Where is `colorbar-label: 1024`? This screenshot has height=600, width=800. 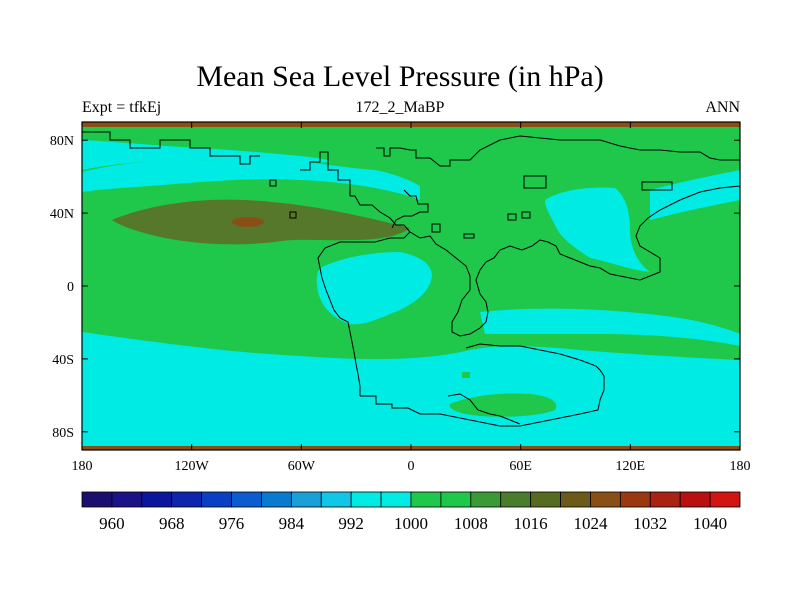 colorbar-label: 1024 is located at coordinates (590, 523).